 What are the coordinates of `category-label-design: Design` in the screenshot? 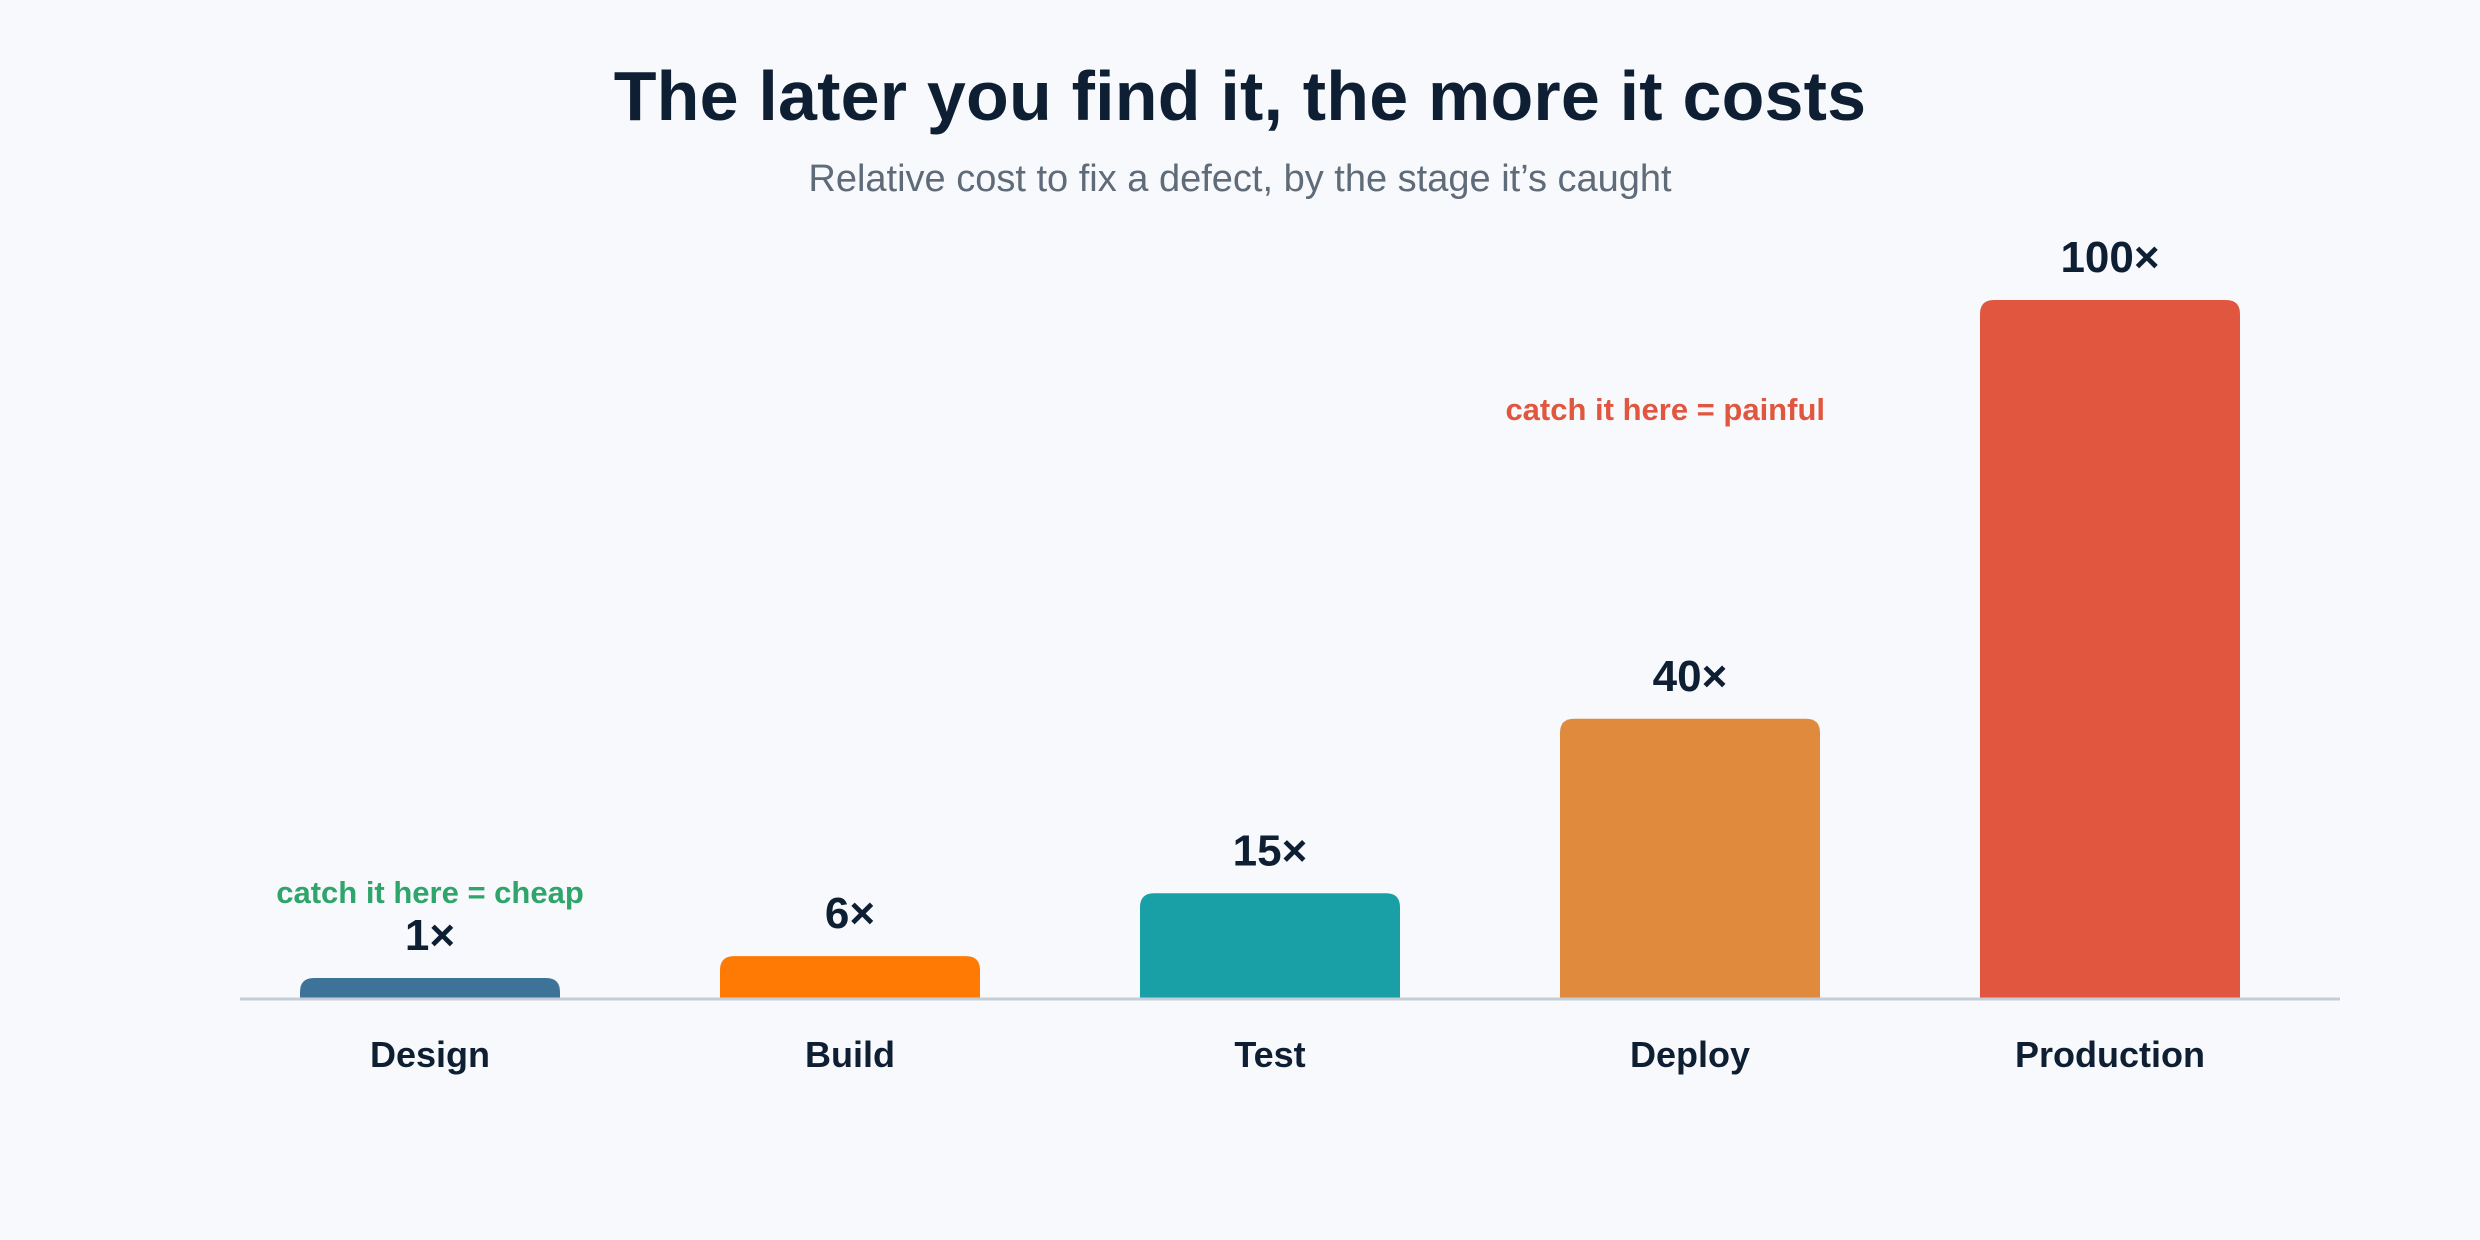 It's located at (430, 1054).